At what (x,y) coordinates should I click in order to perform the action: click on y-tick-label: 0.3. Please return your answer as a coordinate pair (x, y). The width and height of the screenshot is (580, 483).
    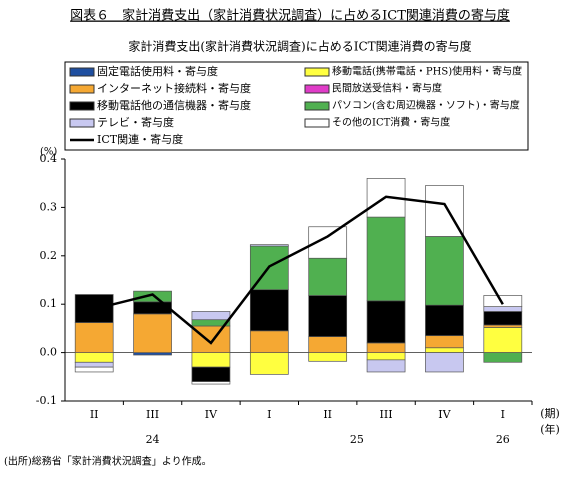
    Looking at the image, I should click on (49, 206).